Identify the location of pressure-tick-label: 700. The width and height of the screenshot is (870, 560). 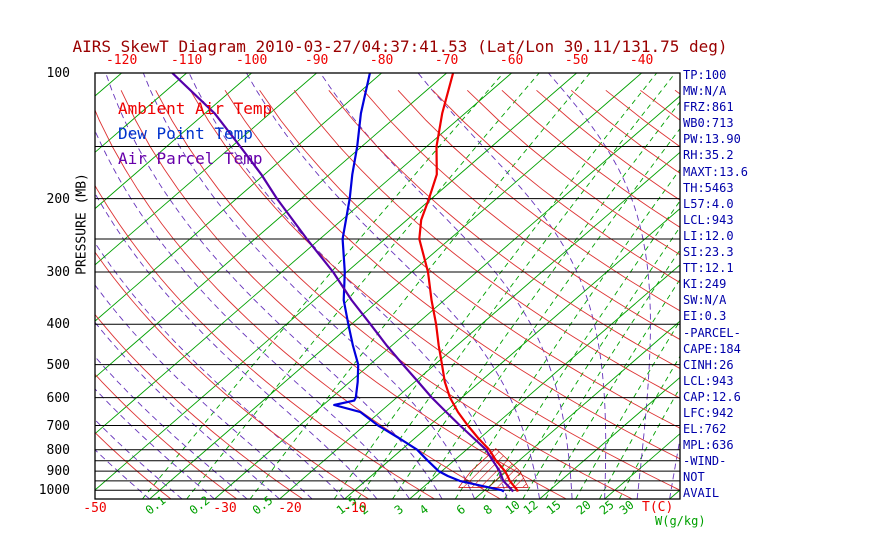
(58, 426).